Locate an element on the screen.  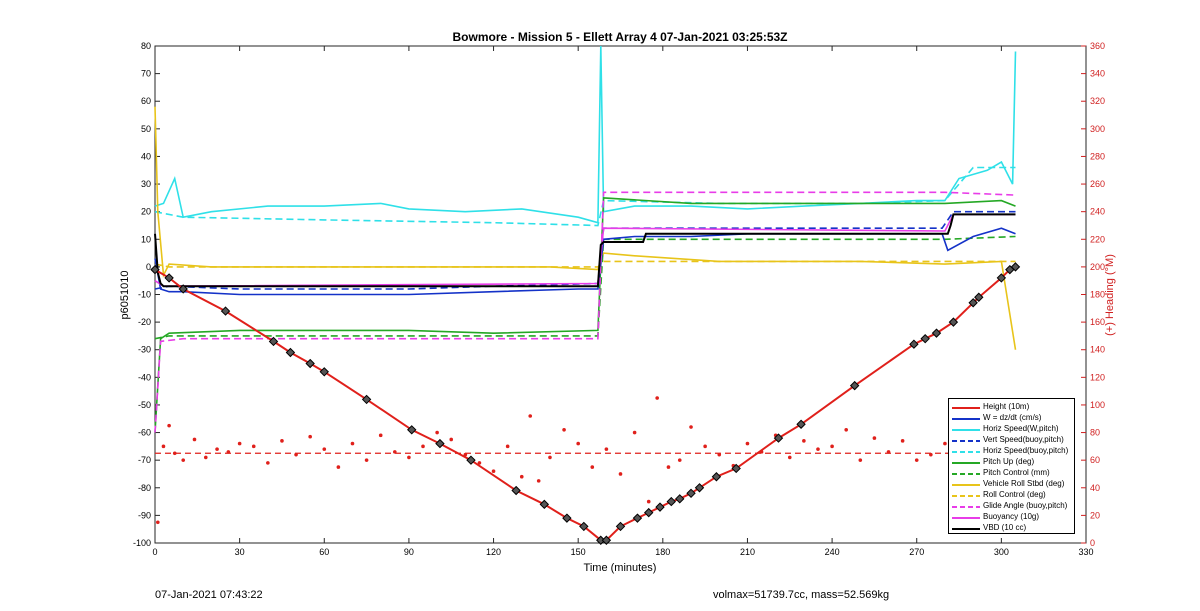
y2-tick-label: 260 is located at coordinates (1097, 184).